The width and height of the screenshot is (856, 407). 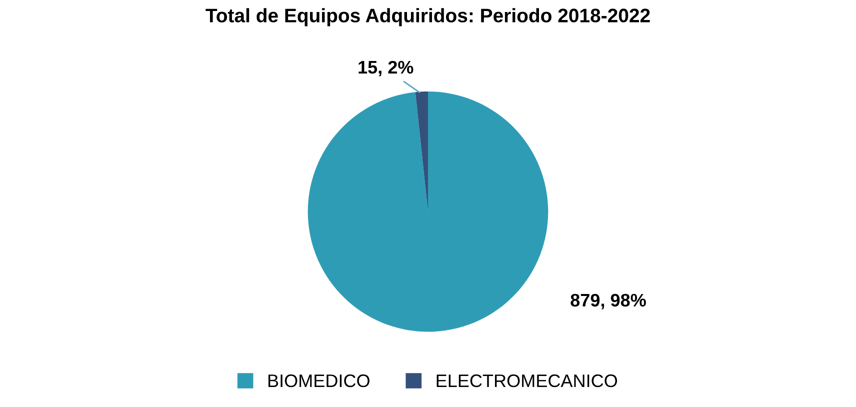 I want to click on legend-label: BIOMEDICO, so click(x=319, y=381).